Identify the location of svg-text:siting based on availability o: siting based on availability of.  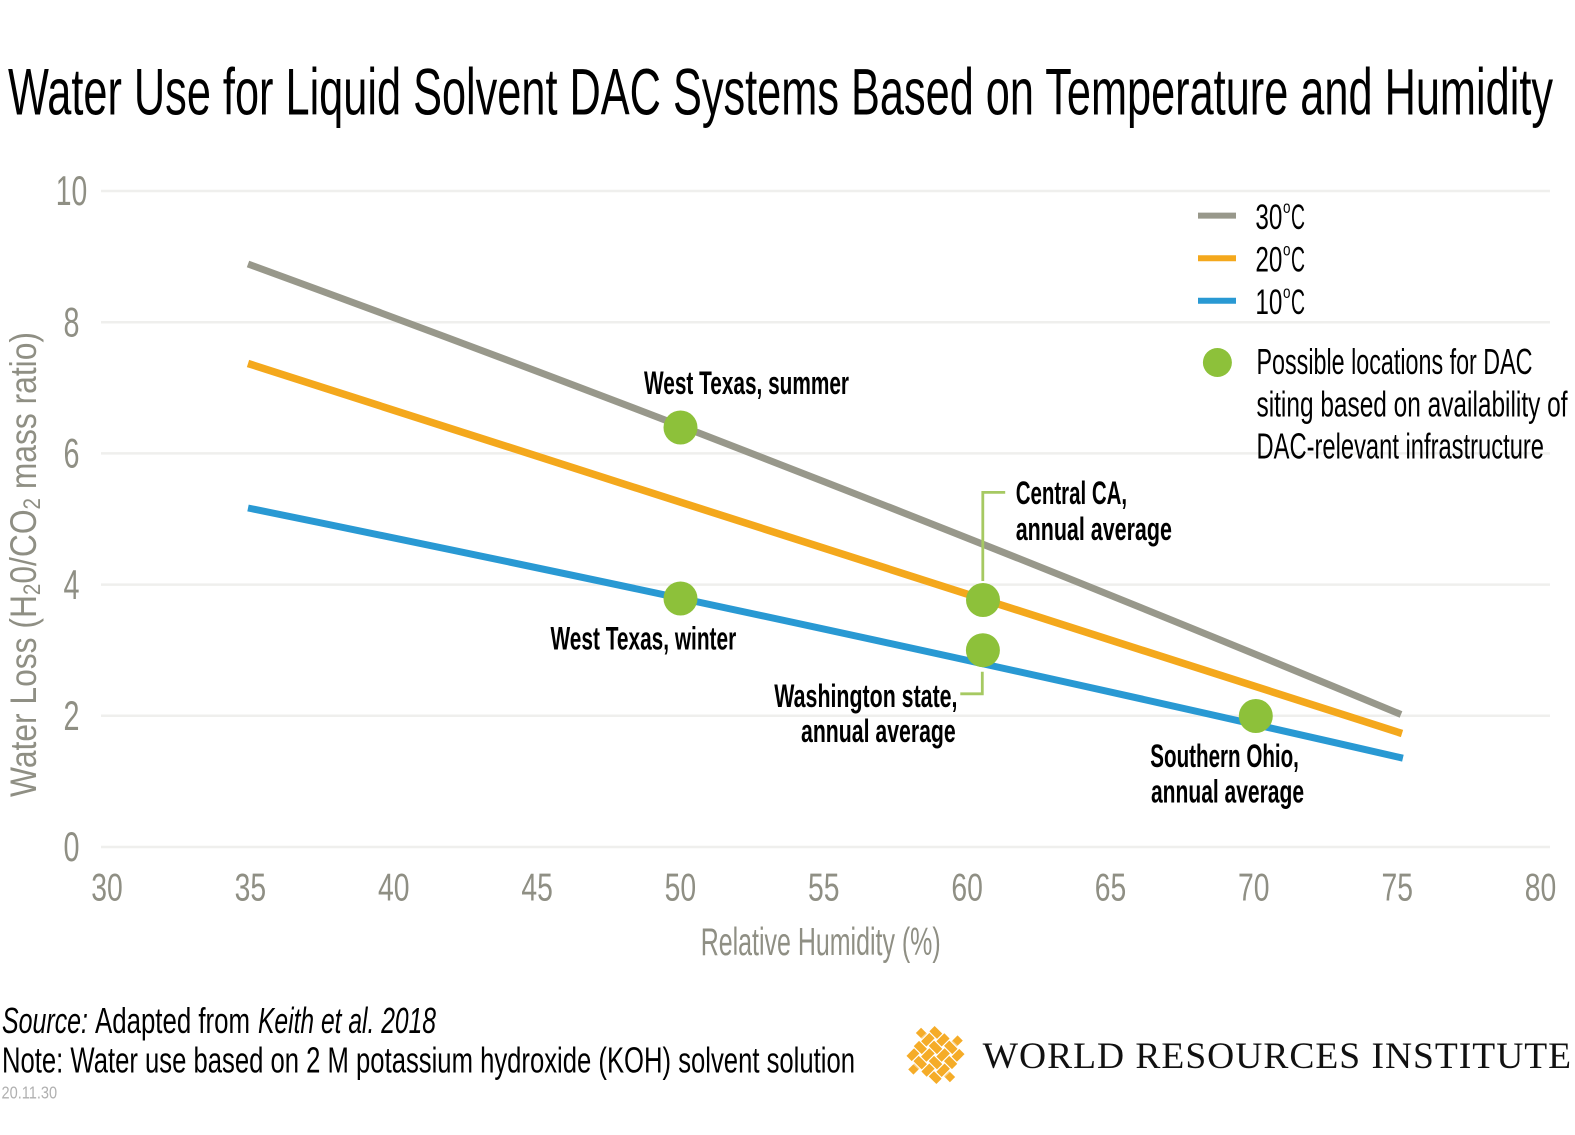
(1413, 404).